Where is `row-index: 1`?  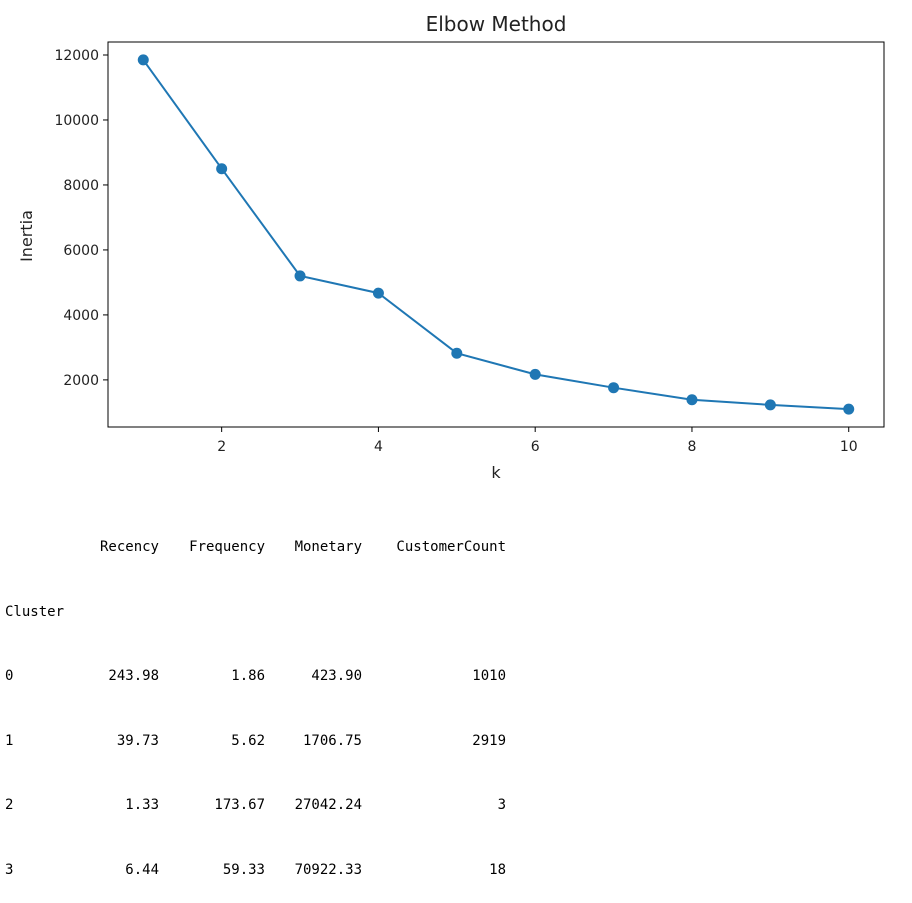
row-index: 1 is located at coordinates (9, 740).